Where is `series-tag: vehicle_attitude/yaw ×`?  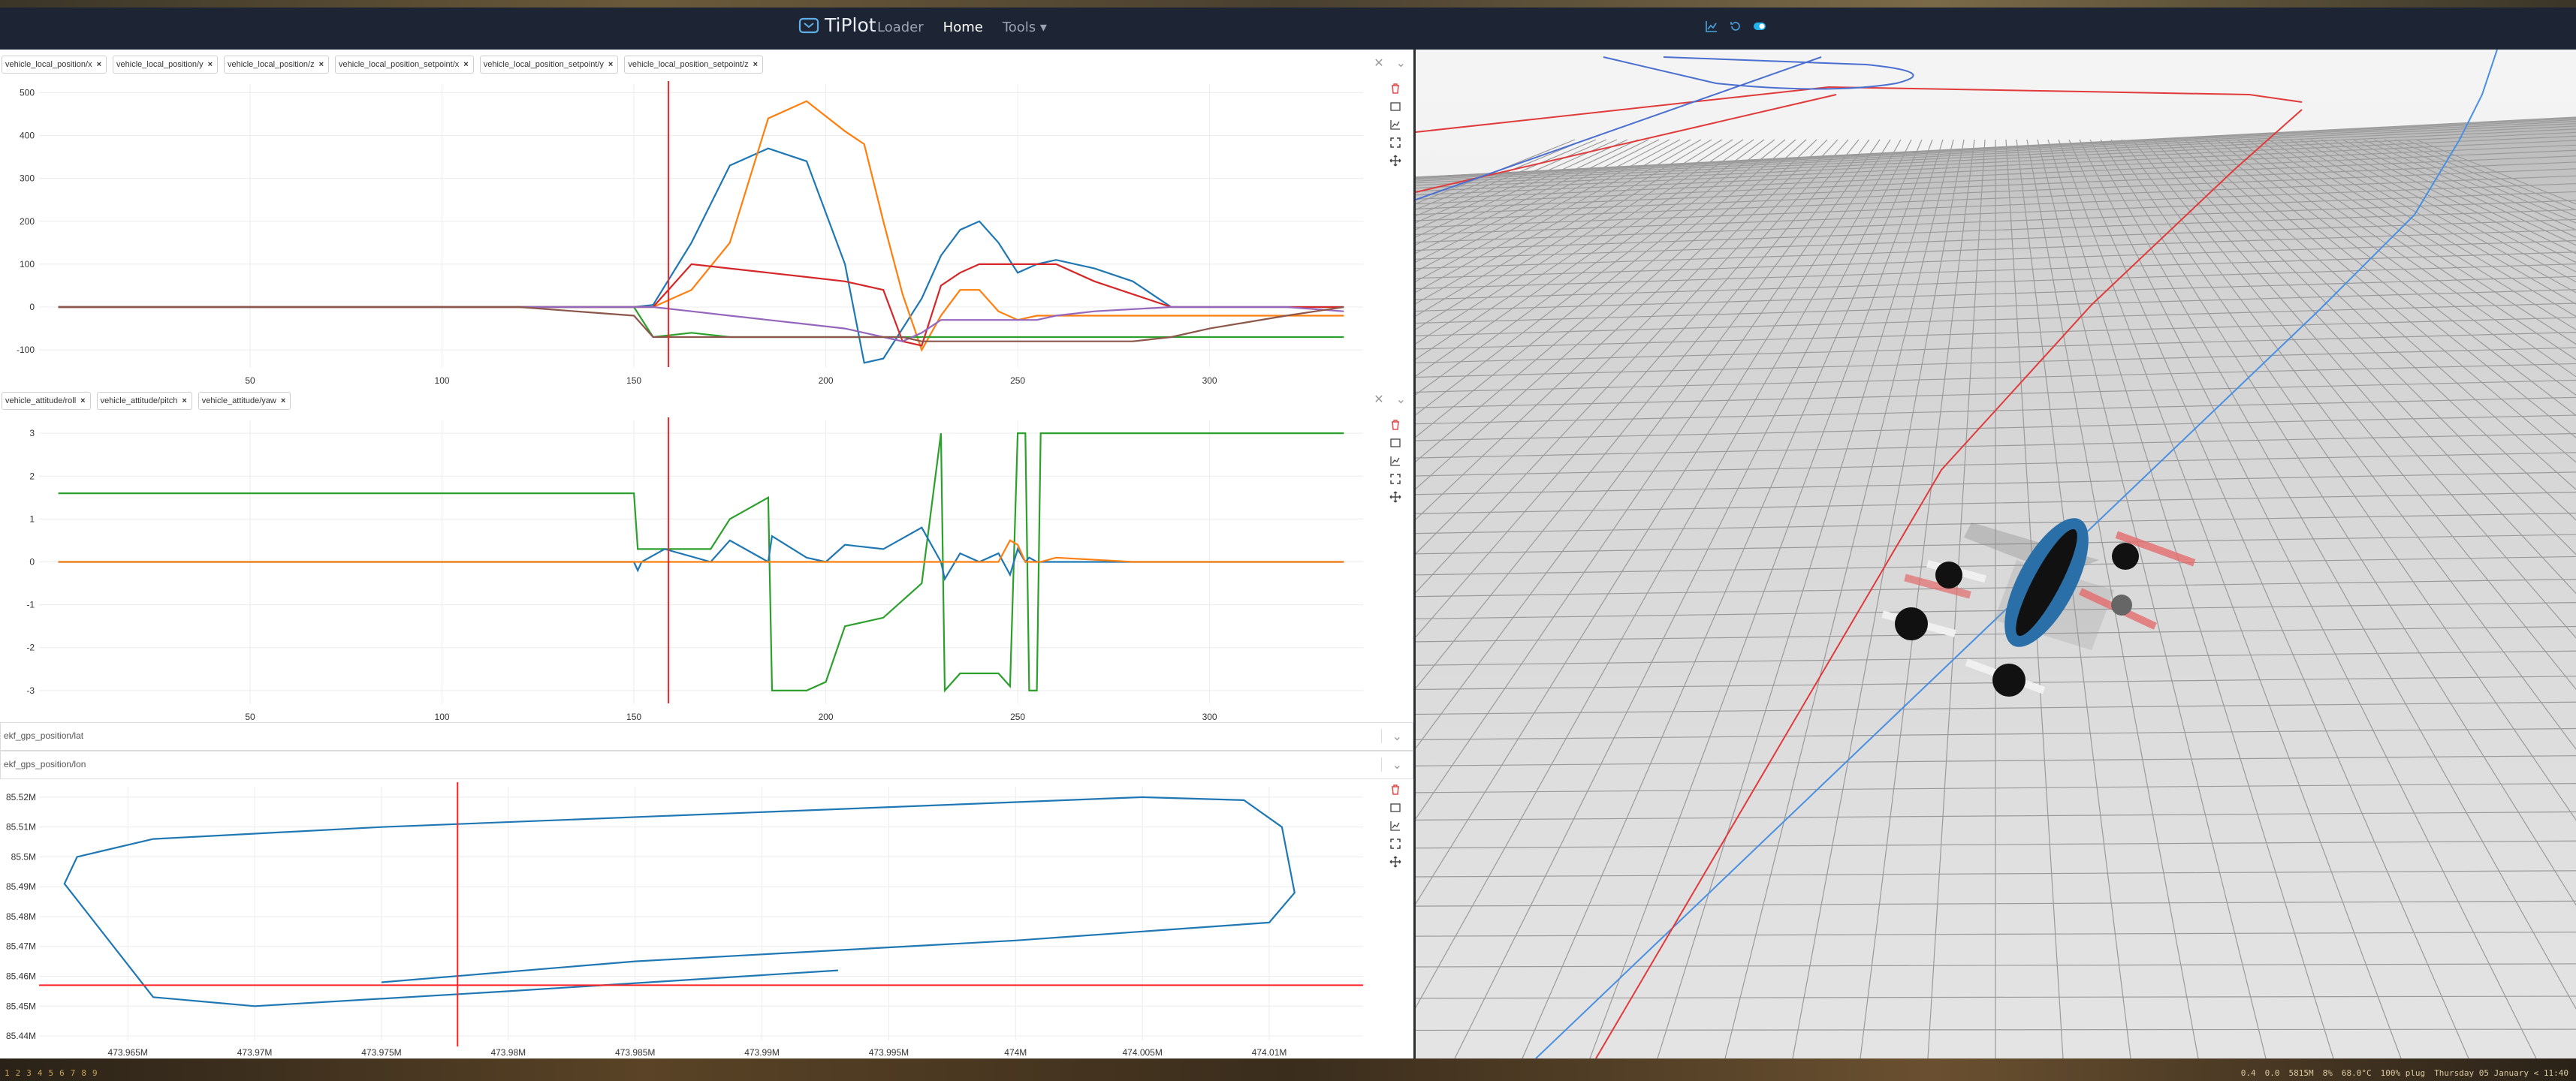 series-tag: vehicle_attitude/yaw × is located at coordinates (244, 401).